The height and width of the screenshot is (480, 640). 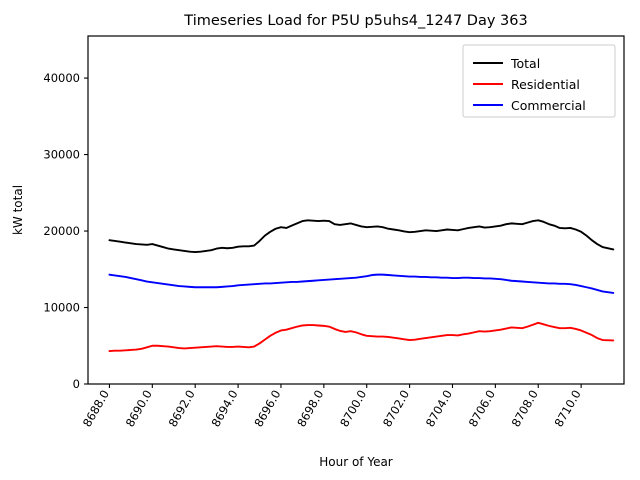 I want to click on legend-label-total: Total, so click(x=525, y=63).